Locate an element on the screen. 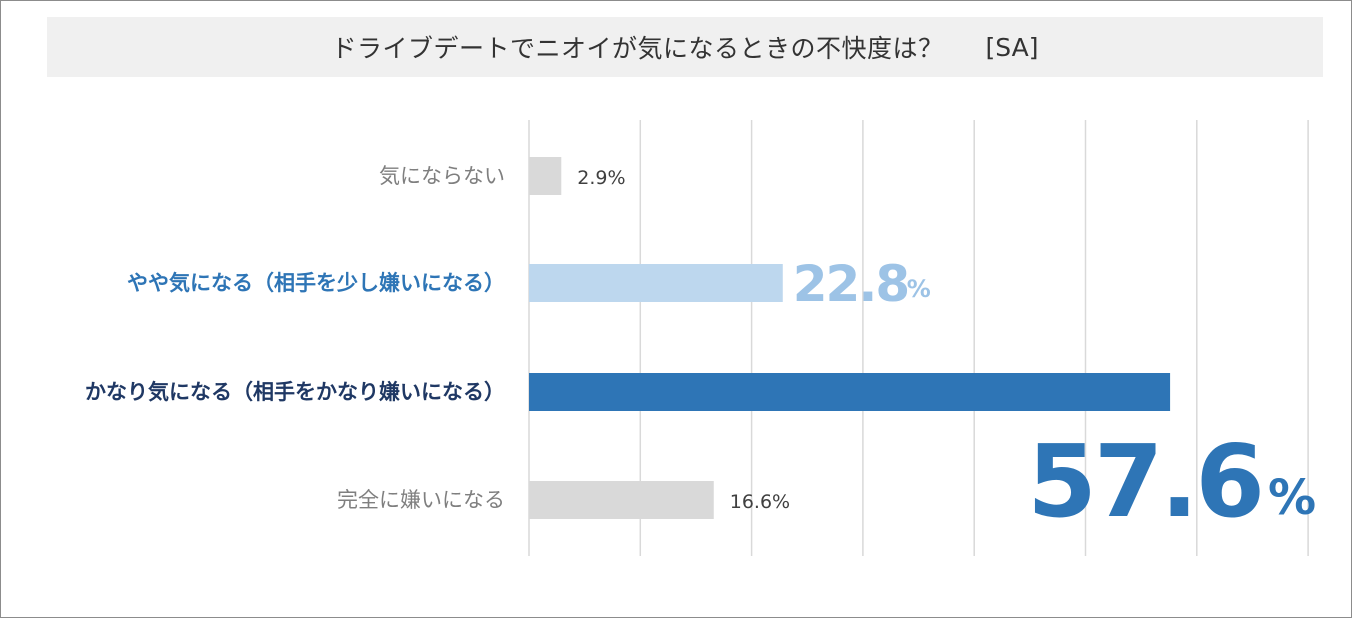  data-label: 16.6% is located at coordinates (760, 502).